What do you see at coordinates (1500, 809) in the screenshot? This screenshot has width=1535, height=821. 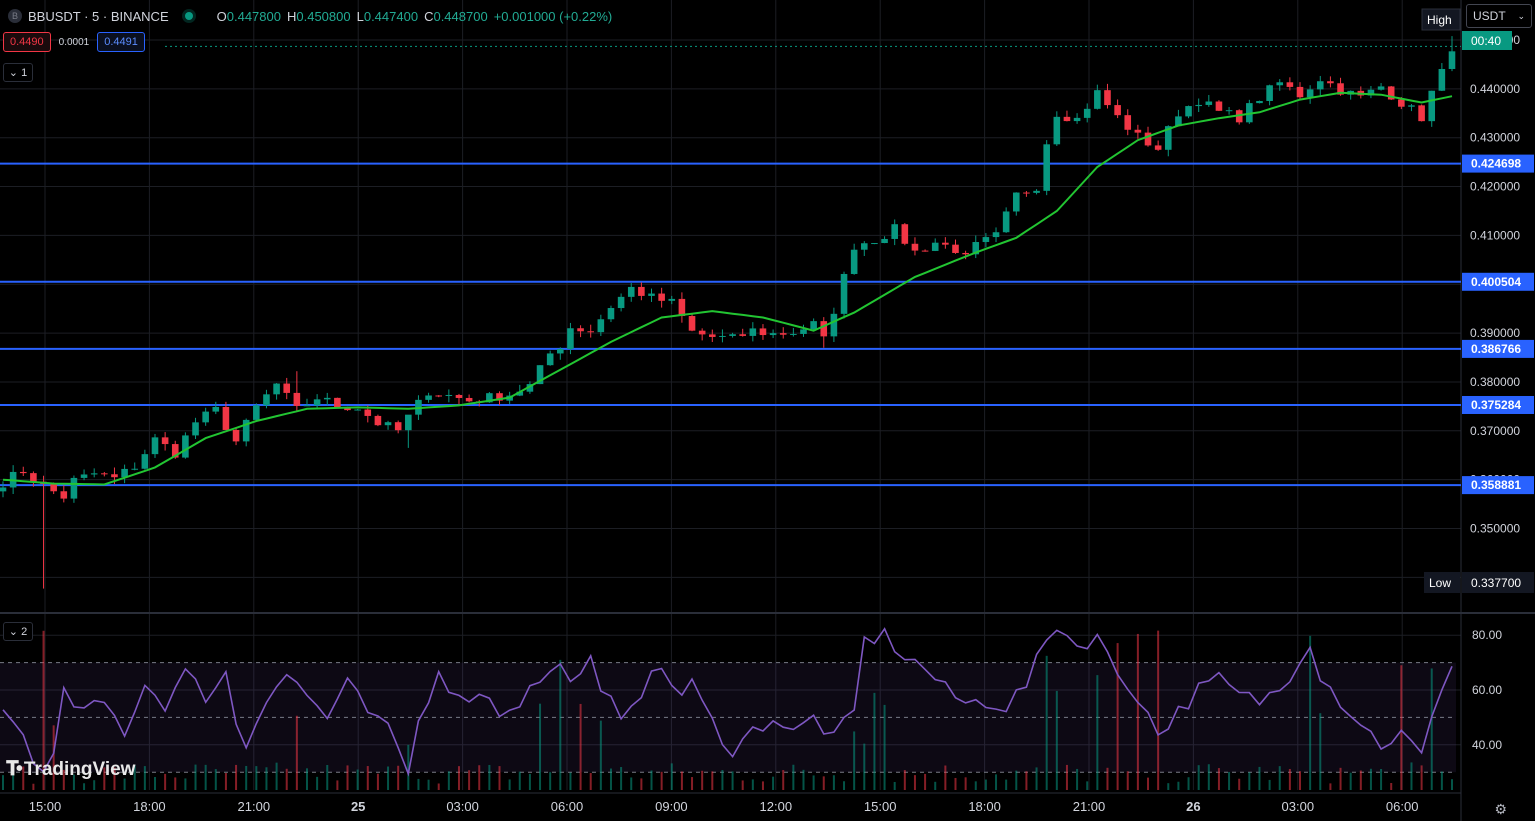 I see `gear-icon: ⚙` at bounding box center [1500, 809].